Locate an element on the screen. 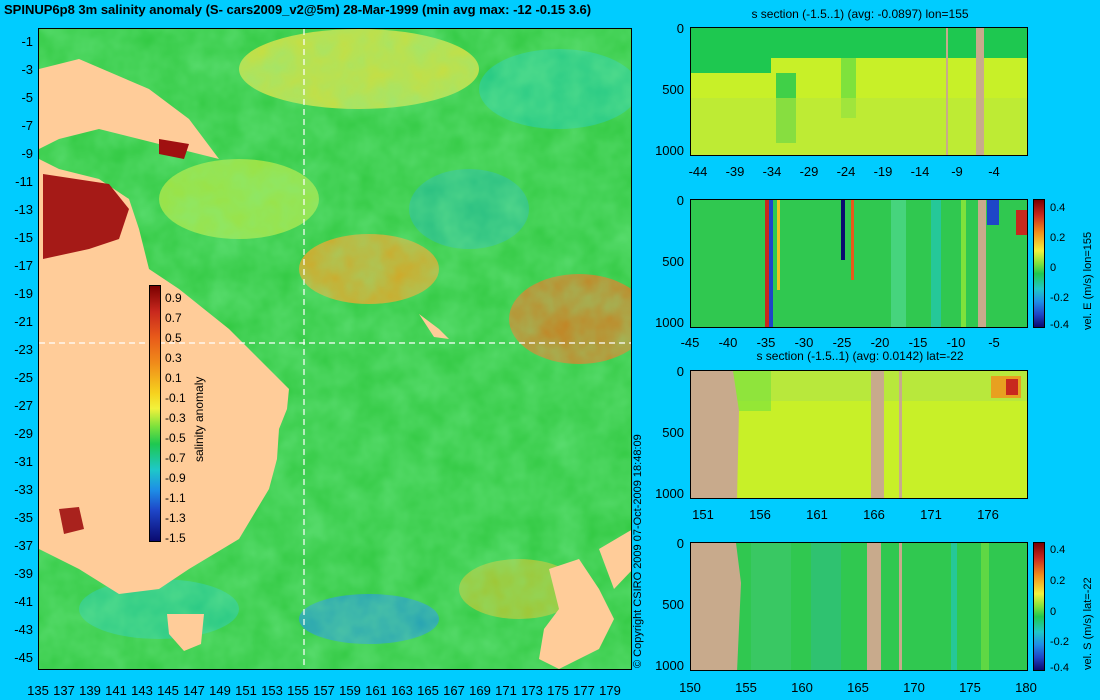 The width and height of the screenshot is (1100, 700). panel-2-xtick: -35 is located at coordinates (766, 342).